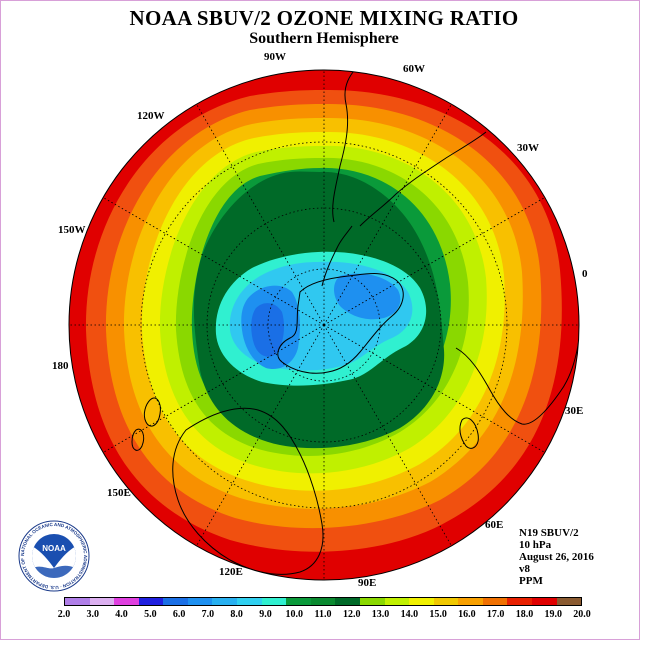 The image size is (648, 648). I want to click on meridian-120e, so click(258, 439).